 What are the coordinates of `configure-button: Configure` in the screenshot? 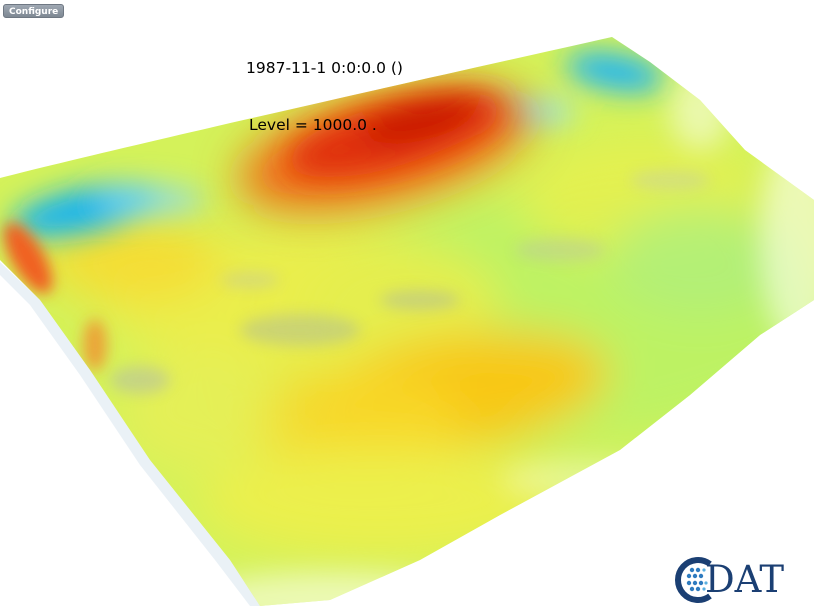 It's located at (34, 11).